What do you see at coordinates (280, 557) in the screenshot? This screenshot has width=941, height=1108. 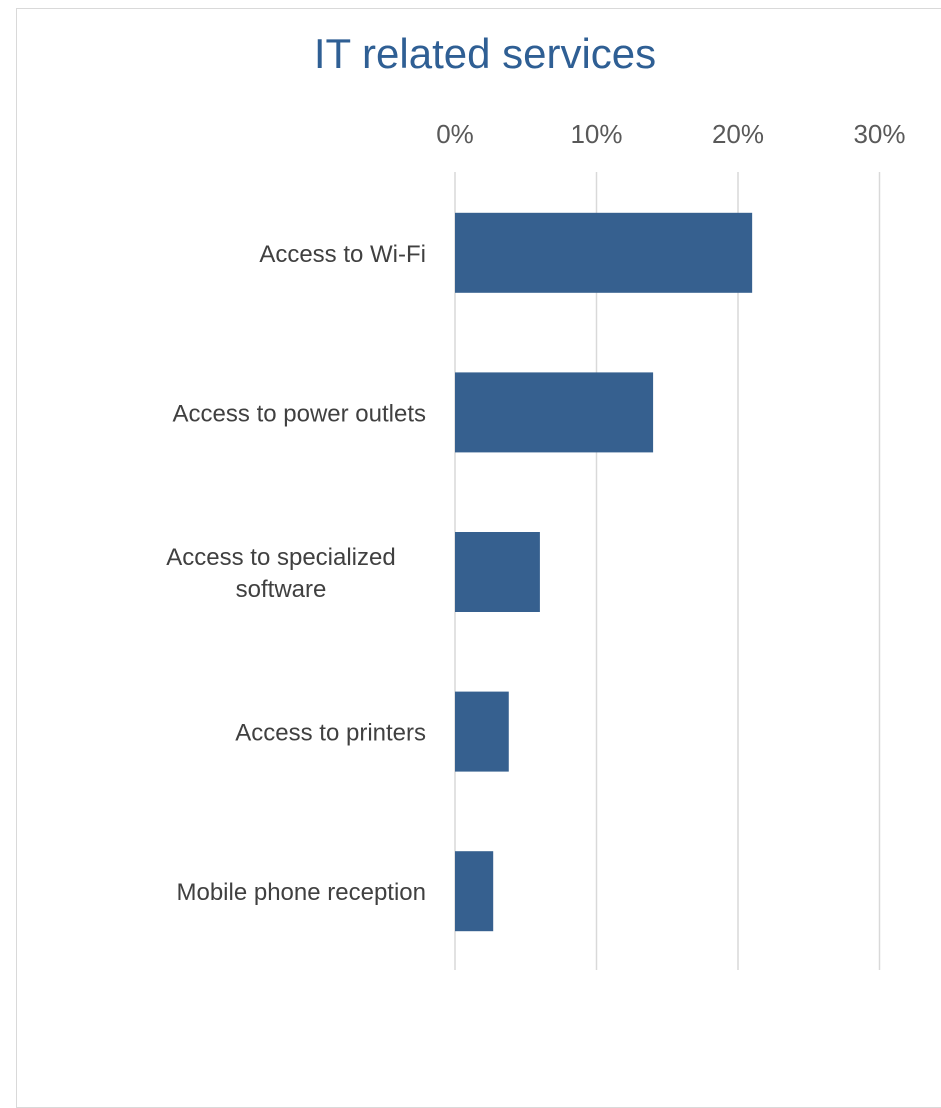 I see `category-label: Access to specialized` at bounding box center [280, 557].